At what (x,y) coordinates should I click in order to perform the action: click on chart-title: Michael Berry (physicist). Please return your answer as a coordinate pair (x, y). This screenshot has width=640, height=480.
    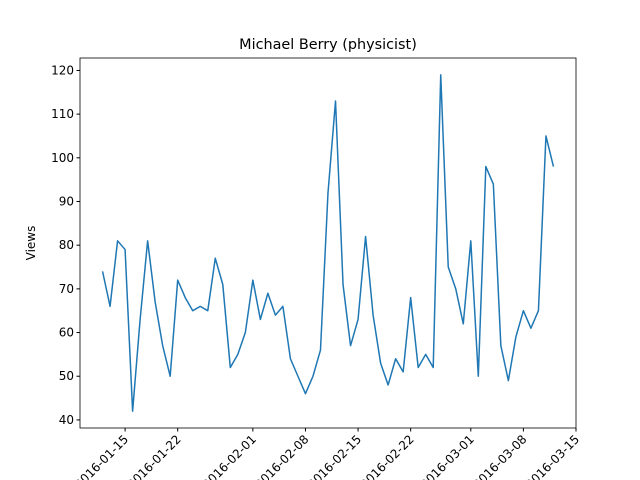
    Looking at the image, I should click on (328, 45).